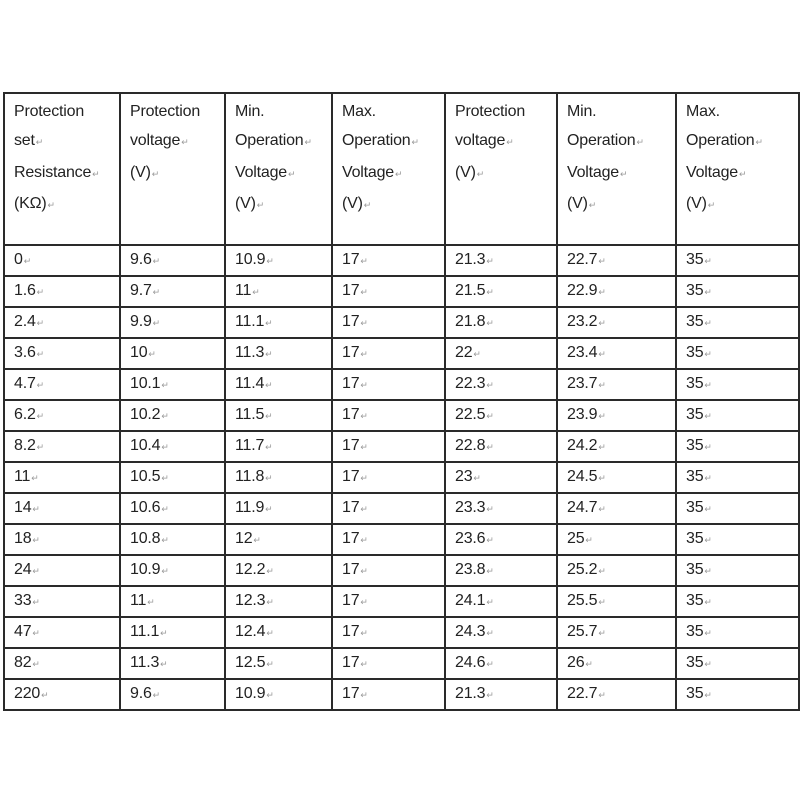  What do you see at coordinates (145, 321) in the screenshot?
I see `cell-value: 9.9` at bounding box center [145, 321].